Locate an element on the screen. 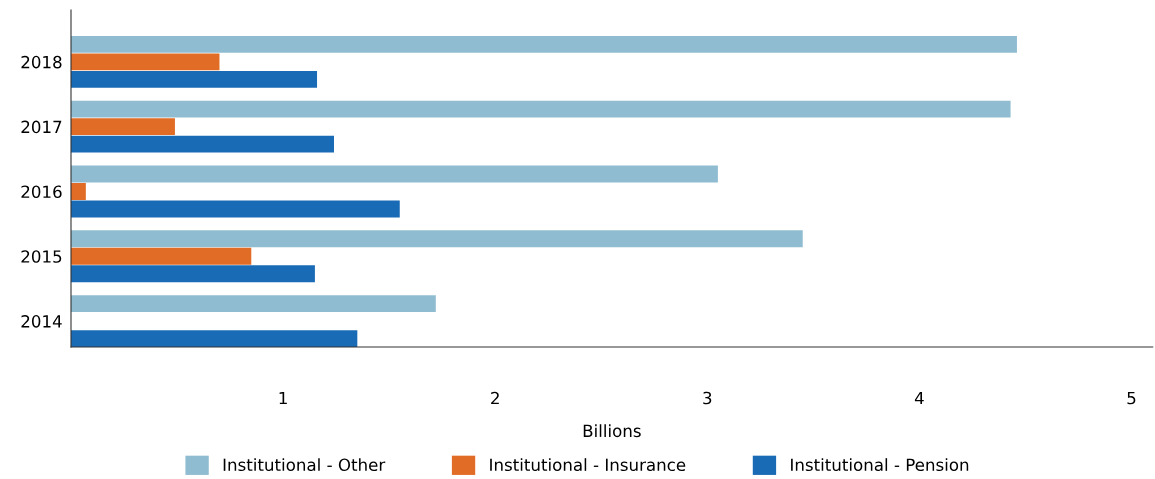  legend-label: Institutional - Insurance is located at coordinates (588, 465).